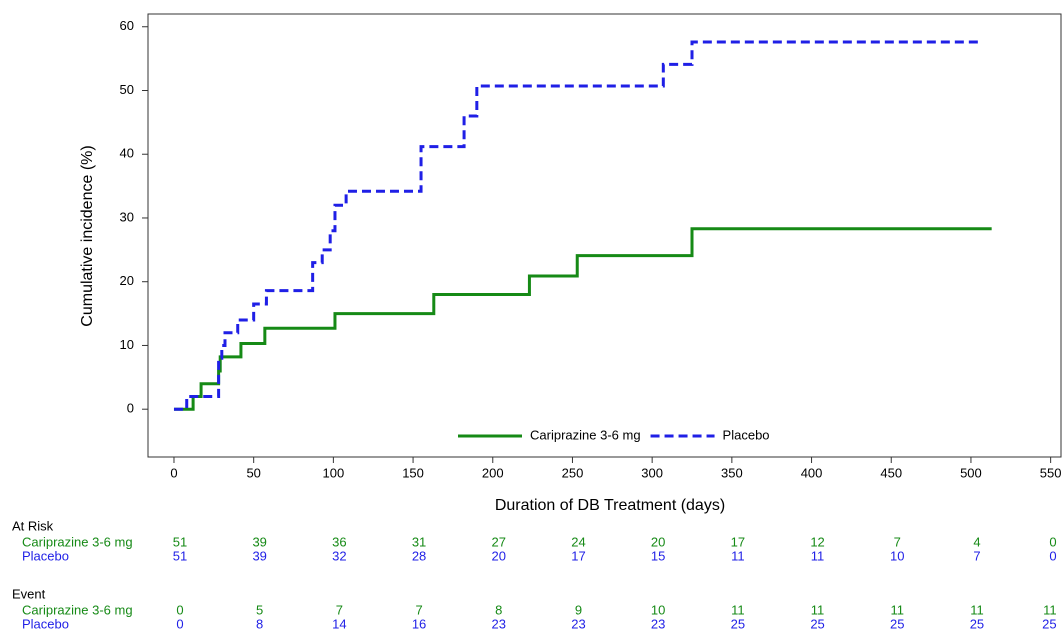  What do you see at coordinates (29, 593) in the screenshot?
I see `table-title: Event` at bounding box center [29, 593].